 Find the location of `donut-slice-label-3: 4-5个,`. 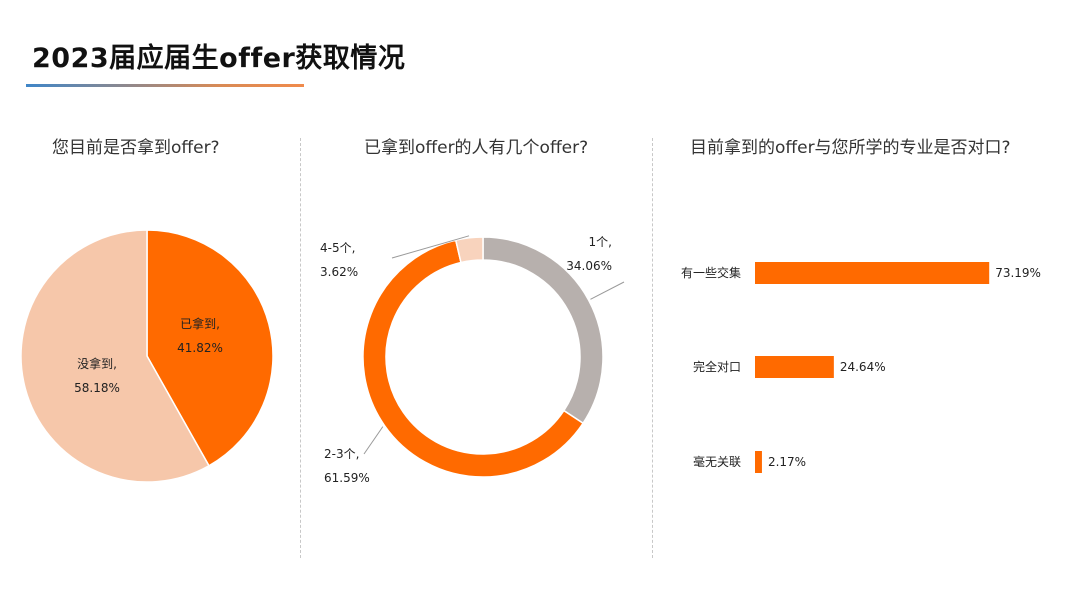

donut-slice-label-3: 4-5个, is located at coordinates (337, 248).